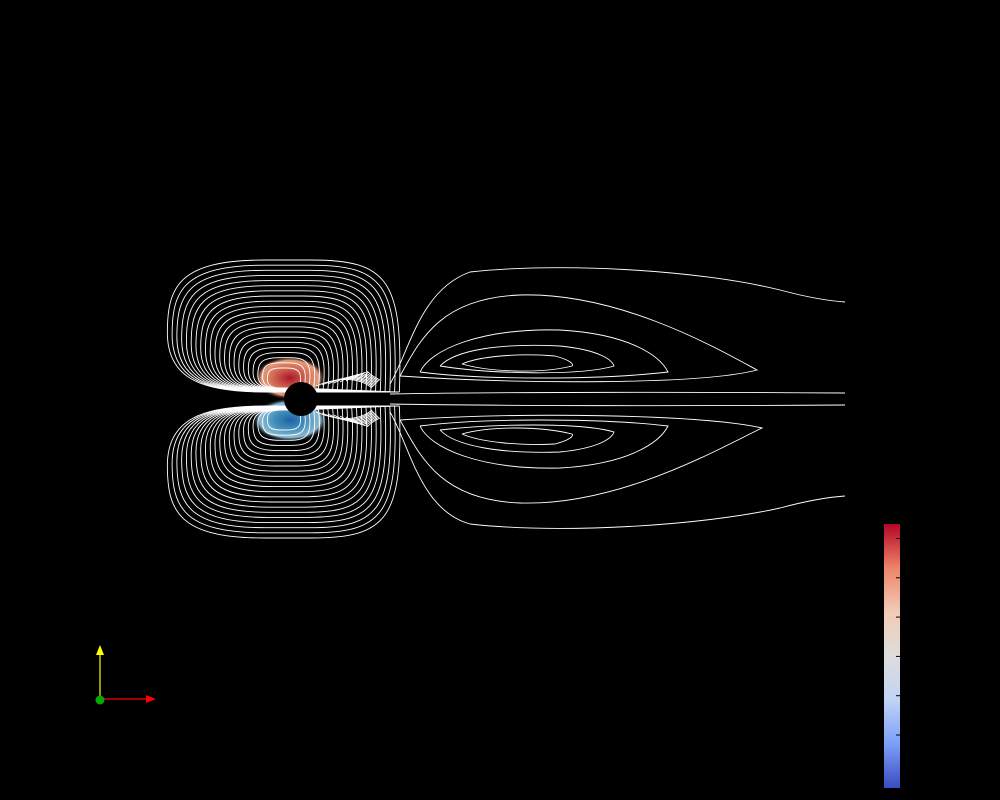  What do you see at coordinates (301, 399) in the screenshot?
I see `cylinder-obstacle` at bounding box center [301, 399].